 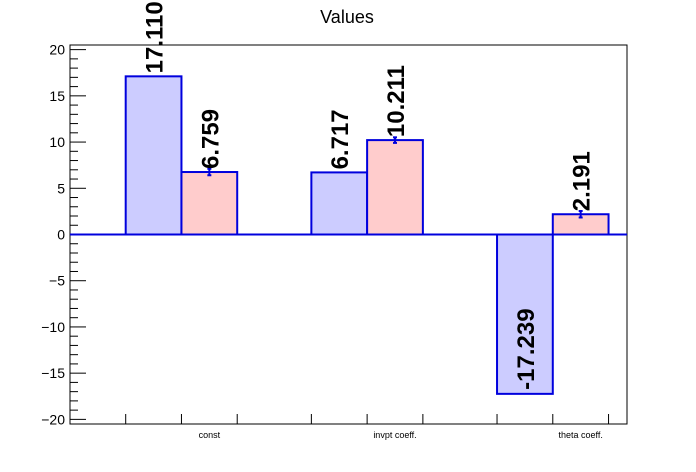 I want to click on data-label: -17.239, so click(x=526, y=348).